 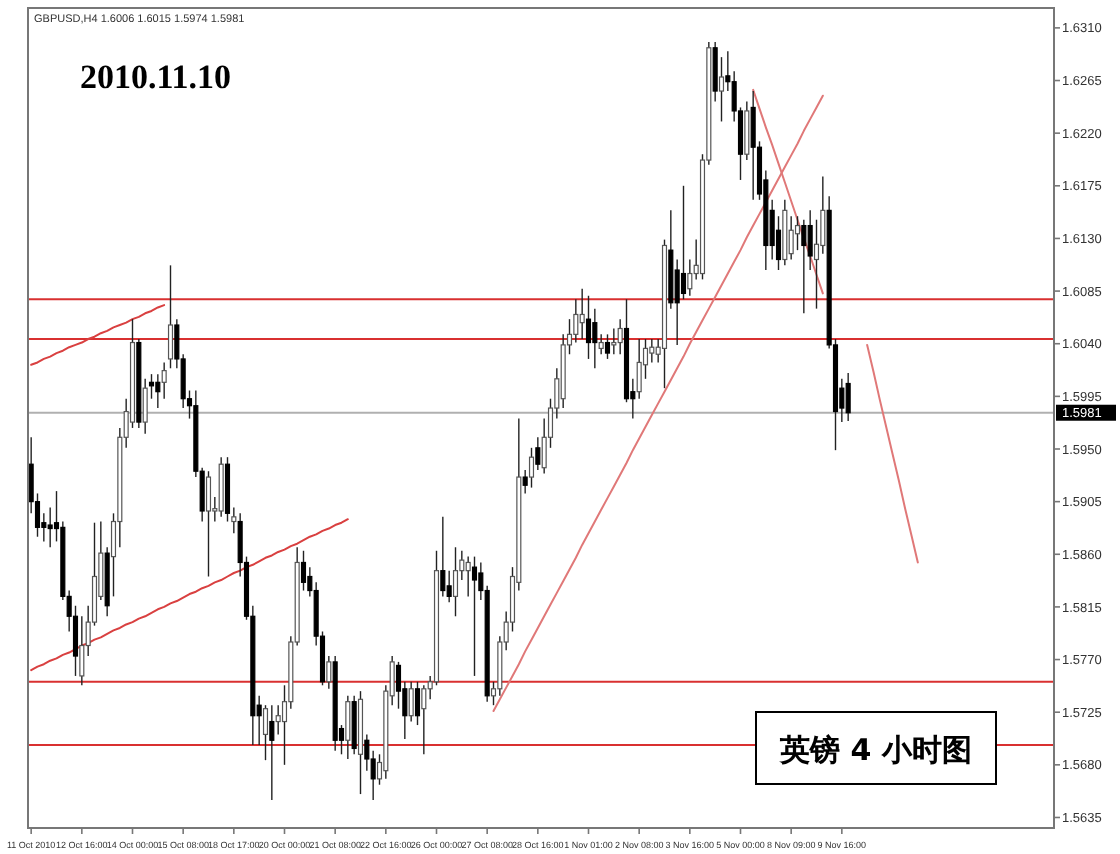 What do you see at coordinates (156, 77) in the screenshot?
I see `annotation: 2010.11.10` at bounding box center [156, 77].